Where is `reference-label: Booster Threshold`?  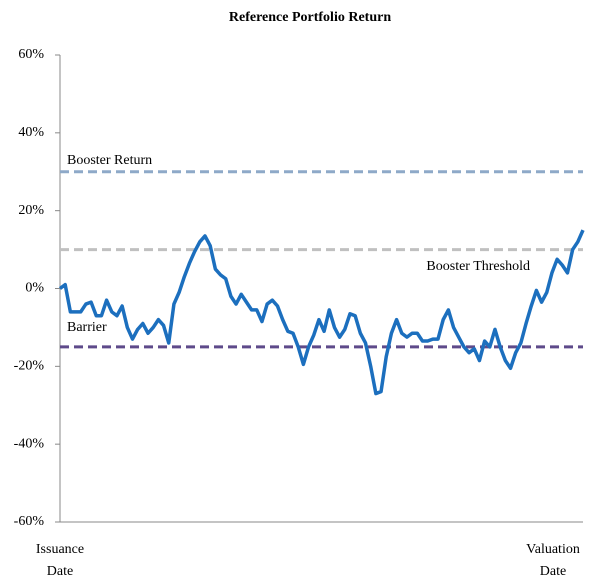
reference-label: Booster Threshold is located at coordinates (478, 266).